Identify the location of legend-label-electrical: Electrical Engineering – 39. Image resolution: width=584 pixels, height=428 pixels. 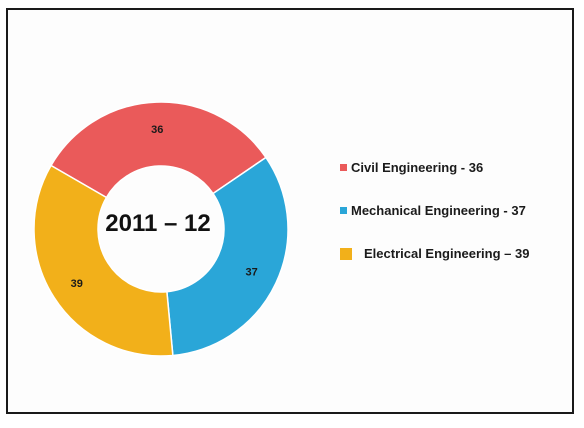
(447, 253).